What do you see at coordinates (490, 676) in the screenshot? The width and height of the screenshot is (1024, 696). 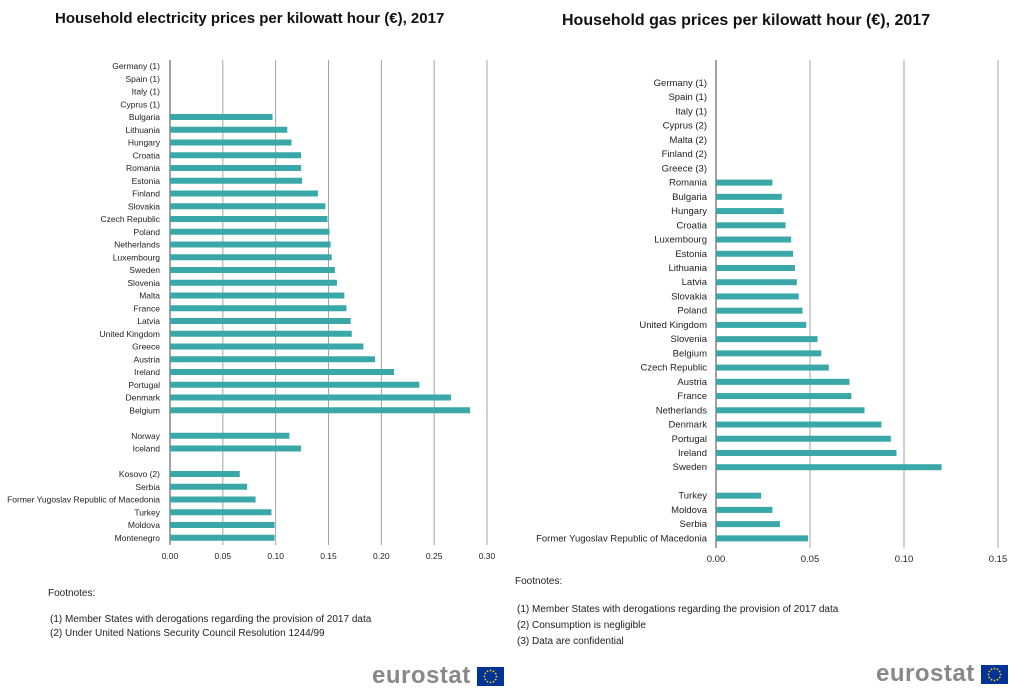 I see `flag-background` at bounding box center [490, 676].